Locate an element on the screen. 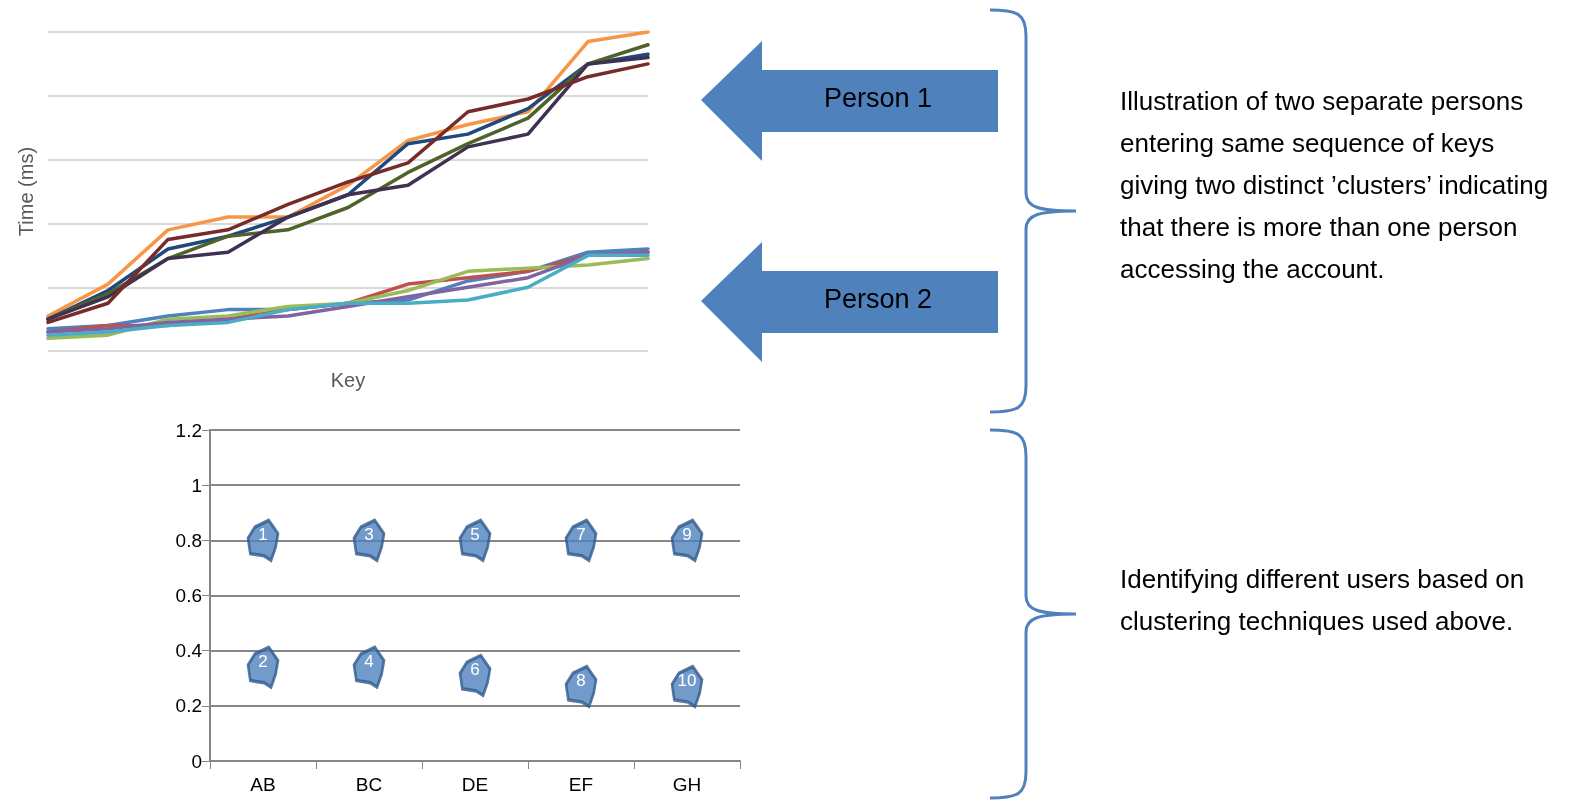 The width and height of the screenshot is (1583, 809). text: Person 1 is located at coordinates (878, 98).